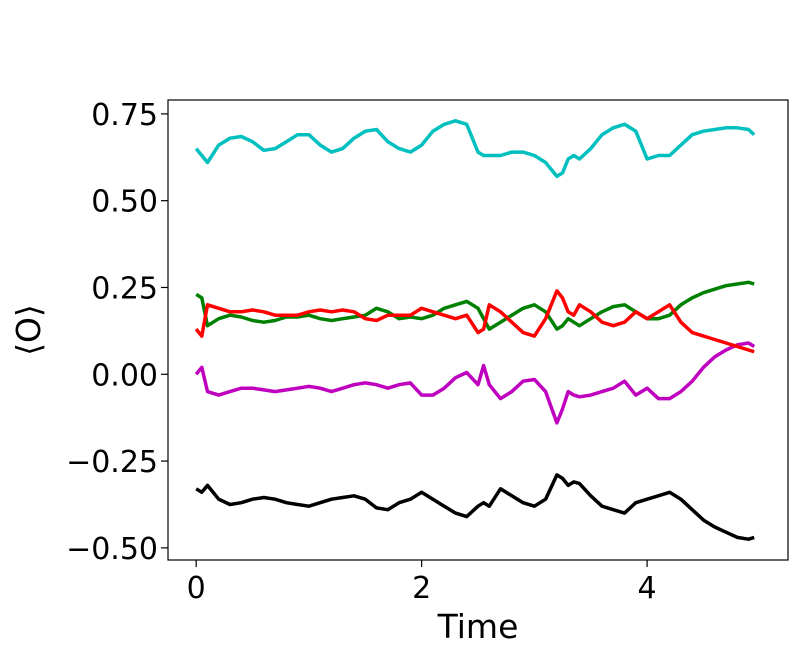  Describe the element at coordinates (196, 588) in the screenshot. I see `x-tick-label: 0` at that location.